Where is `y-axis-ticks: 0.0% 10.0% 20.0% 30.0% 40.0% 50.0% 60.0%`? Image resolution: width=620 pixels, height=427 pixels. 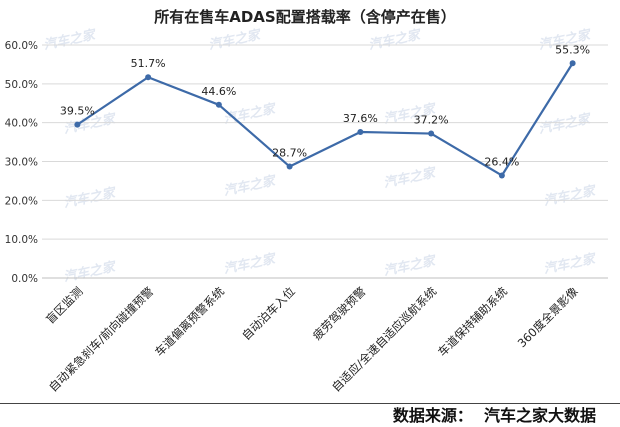 y-axis-ticks: 0.0% 10.0% 20.0% 30.0% 40.0% 50.0% 60.0% is located at coordinates (21, 162).